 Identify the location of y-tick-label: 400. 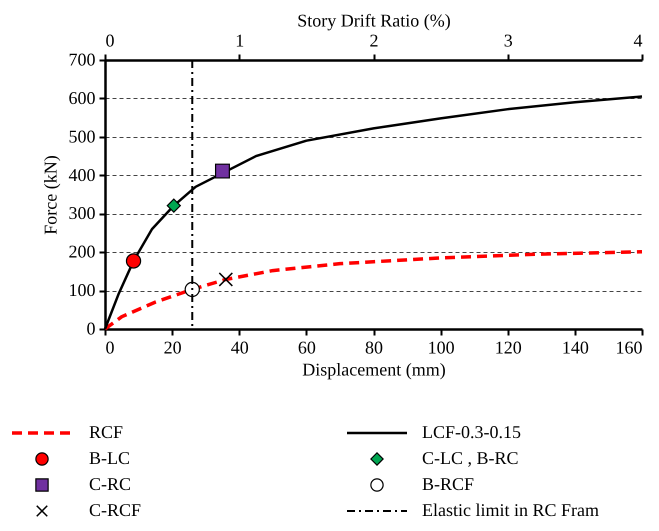
(82, 174).